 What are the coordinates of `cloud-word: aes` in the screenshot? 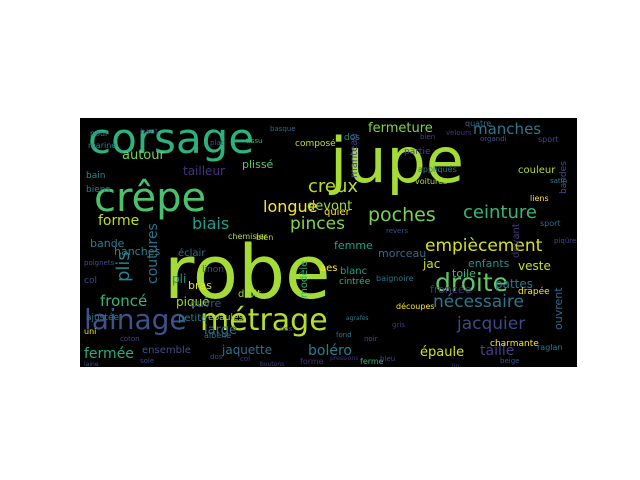 It's located at (329, 268).